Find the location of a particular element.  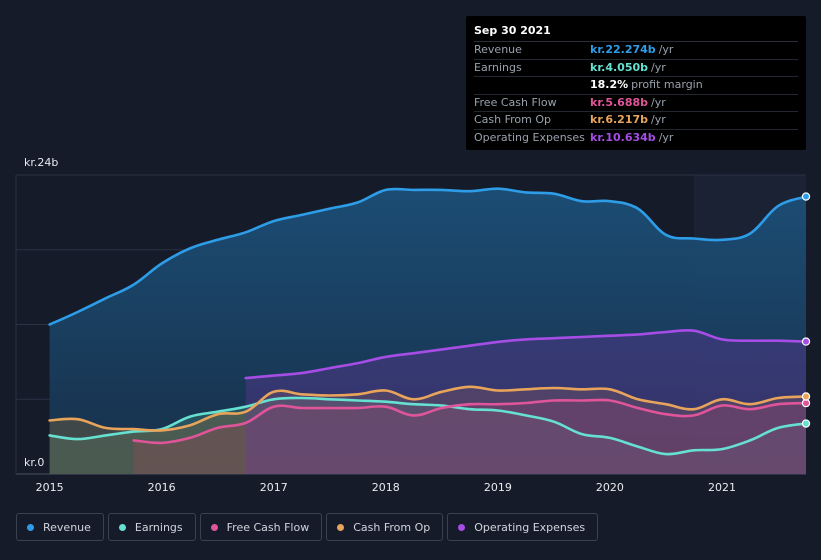

tooltip-unit: profit margin is located at coordinates (667, 85).